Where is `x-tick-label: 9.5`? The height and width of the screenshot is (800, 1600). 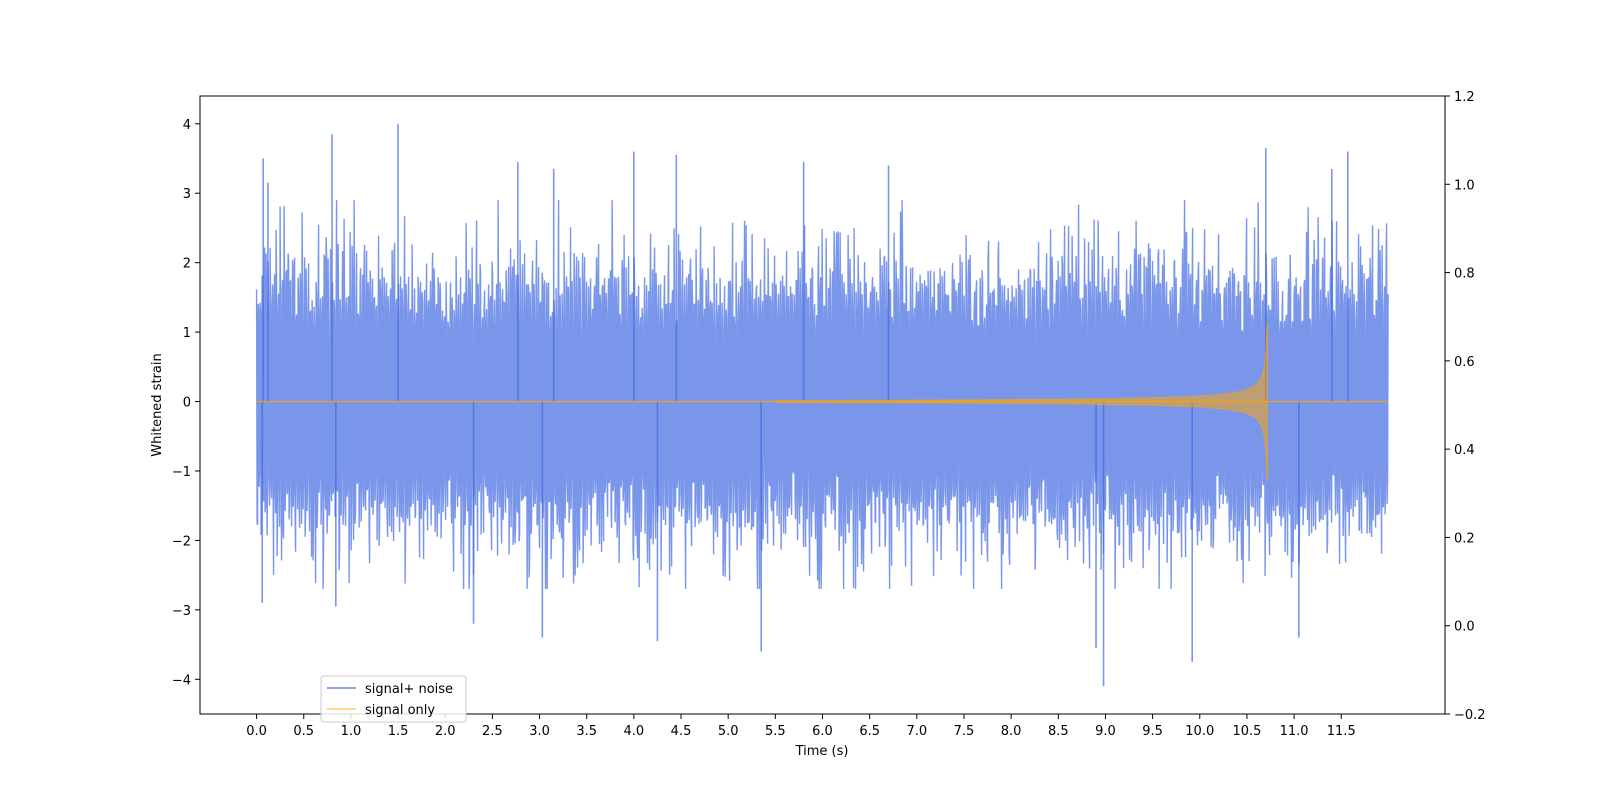
x-tick-label: 9.5 is located at coordinates (1152, 731).